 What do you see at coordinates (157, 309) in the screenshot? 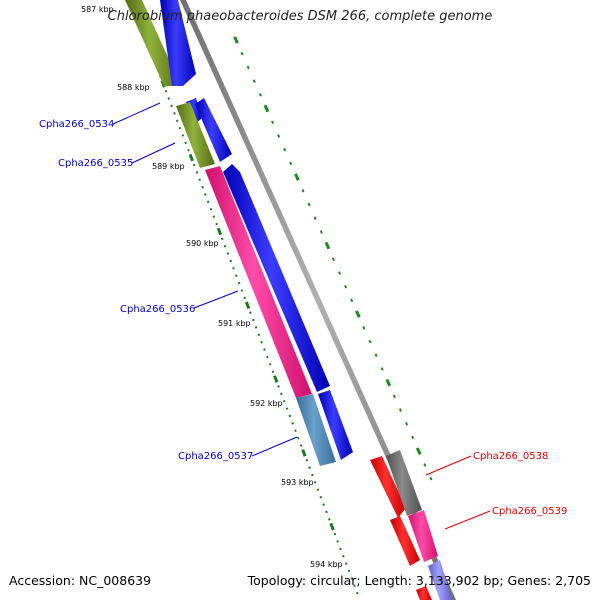
I see `gene-label-cpha266-0536: Cpha266_0536` at bounding box center [157, 309].